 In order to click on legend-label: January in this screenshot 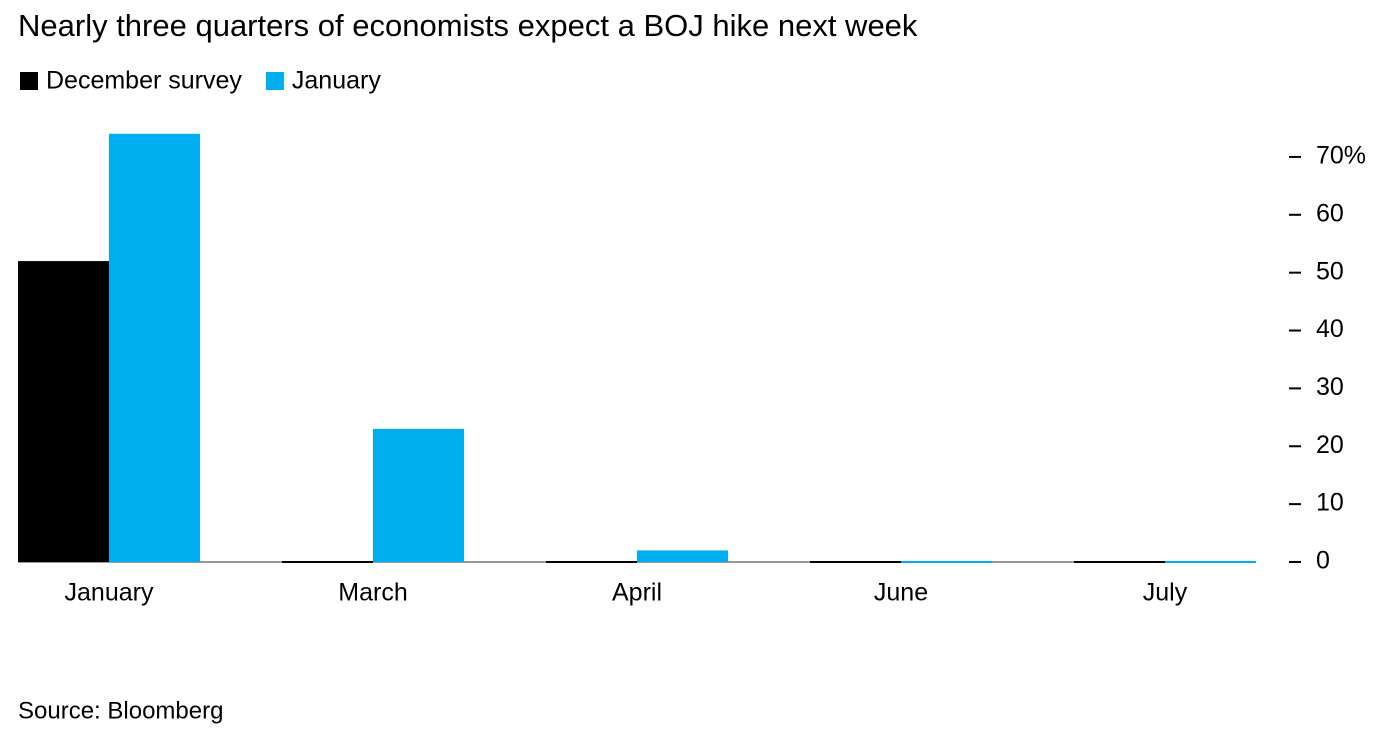, I will do `click(336, 81)`.